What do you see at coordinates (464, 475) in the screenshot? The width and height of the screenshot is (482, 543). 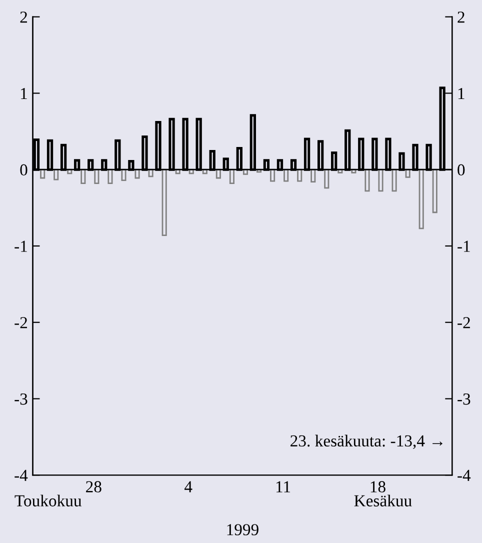 I see `y2-tick-label: -4` at bounding box center [464, 475].